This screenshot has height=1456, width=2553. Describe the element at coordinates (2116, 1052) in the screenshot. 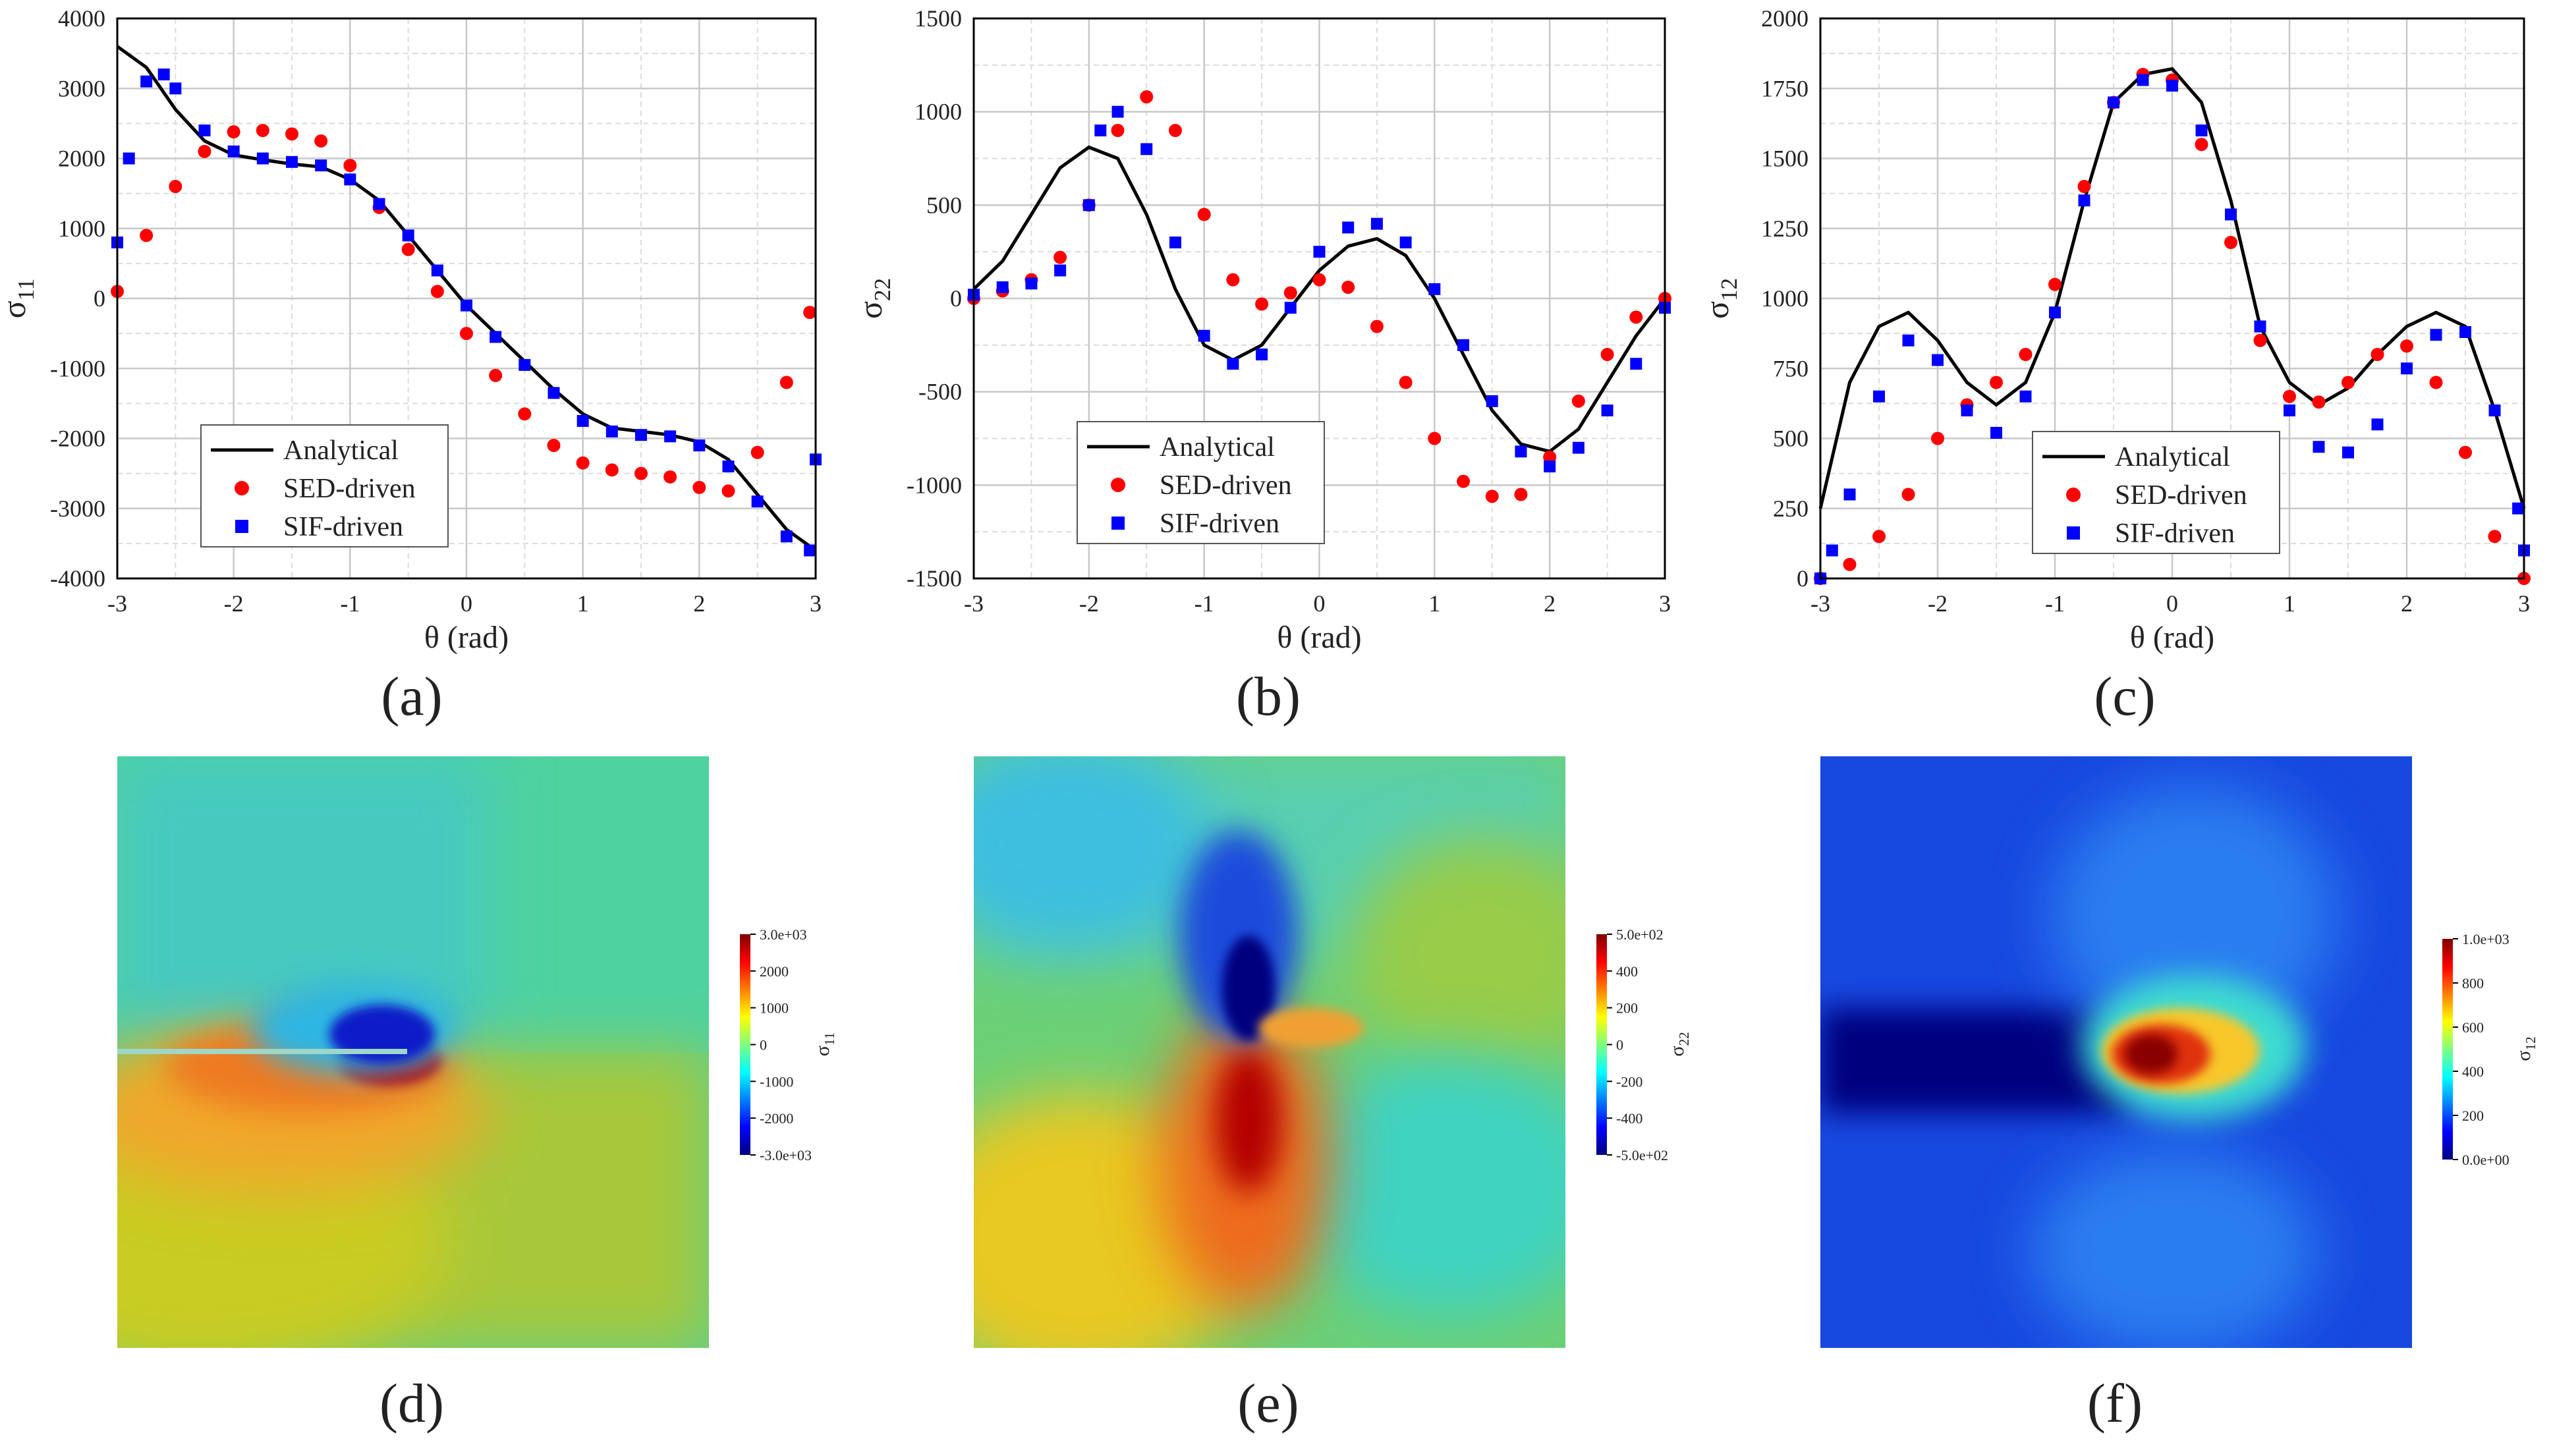

I see `heatmap-f` at that location.